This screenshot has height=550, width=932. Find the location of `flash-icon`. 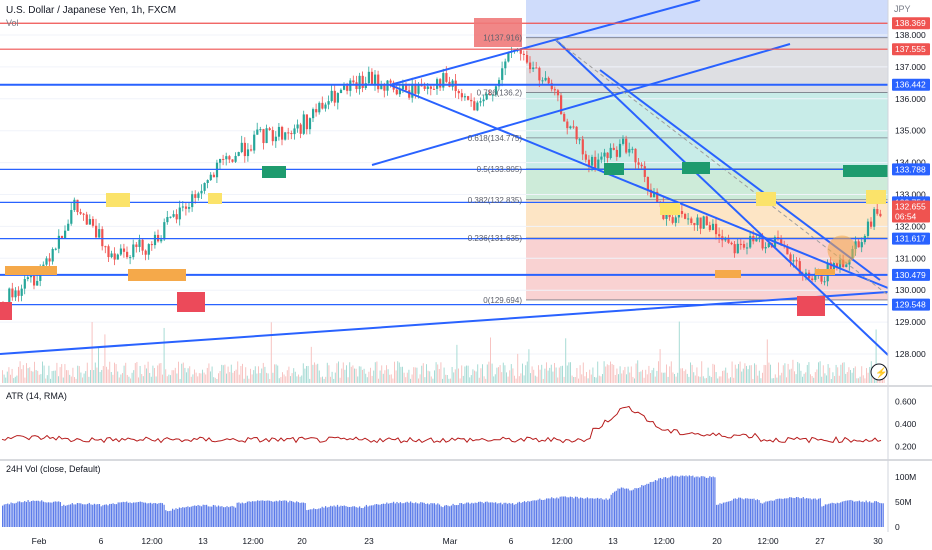

flash-icon is located at coordinates (879, 372).